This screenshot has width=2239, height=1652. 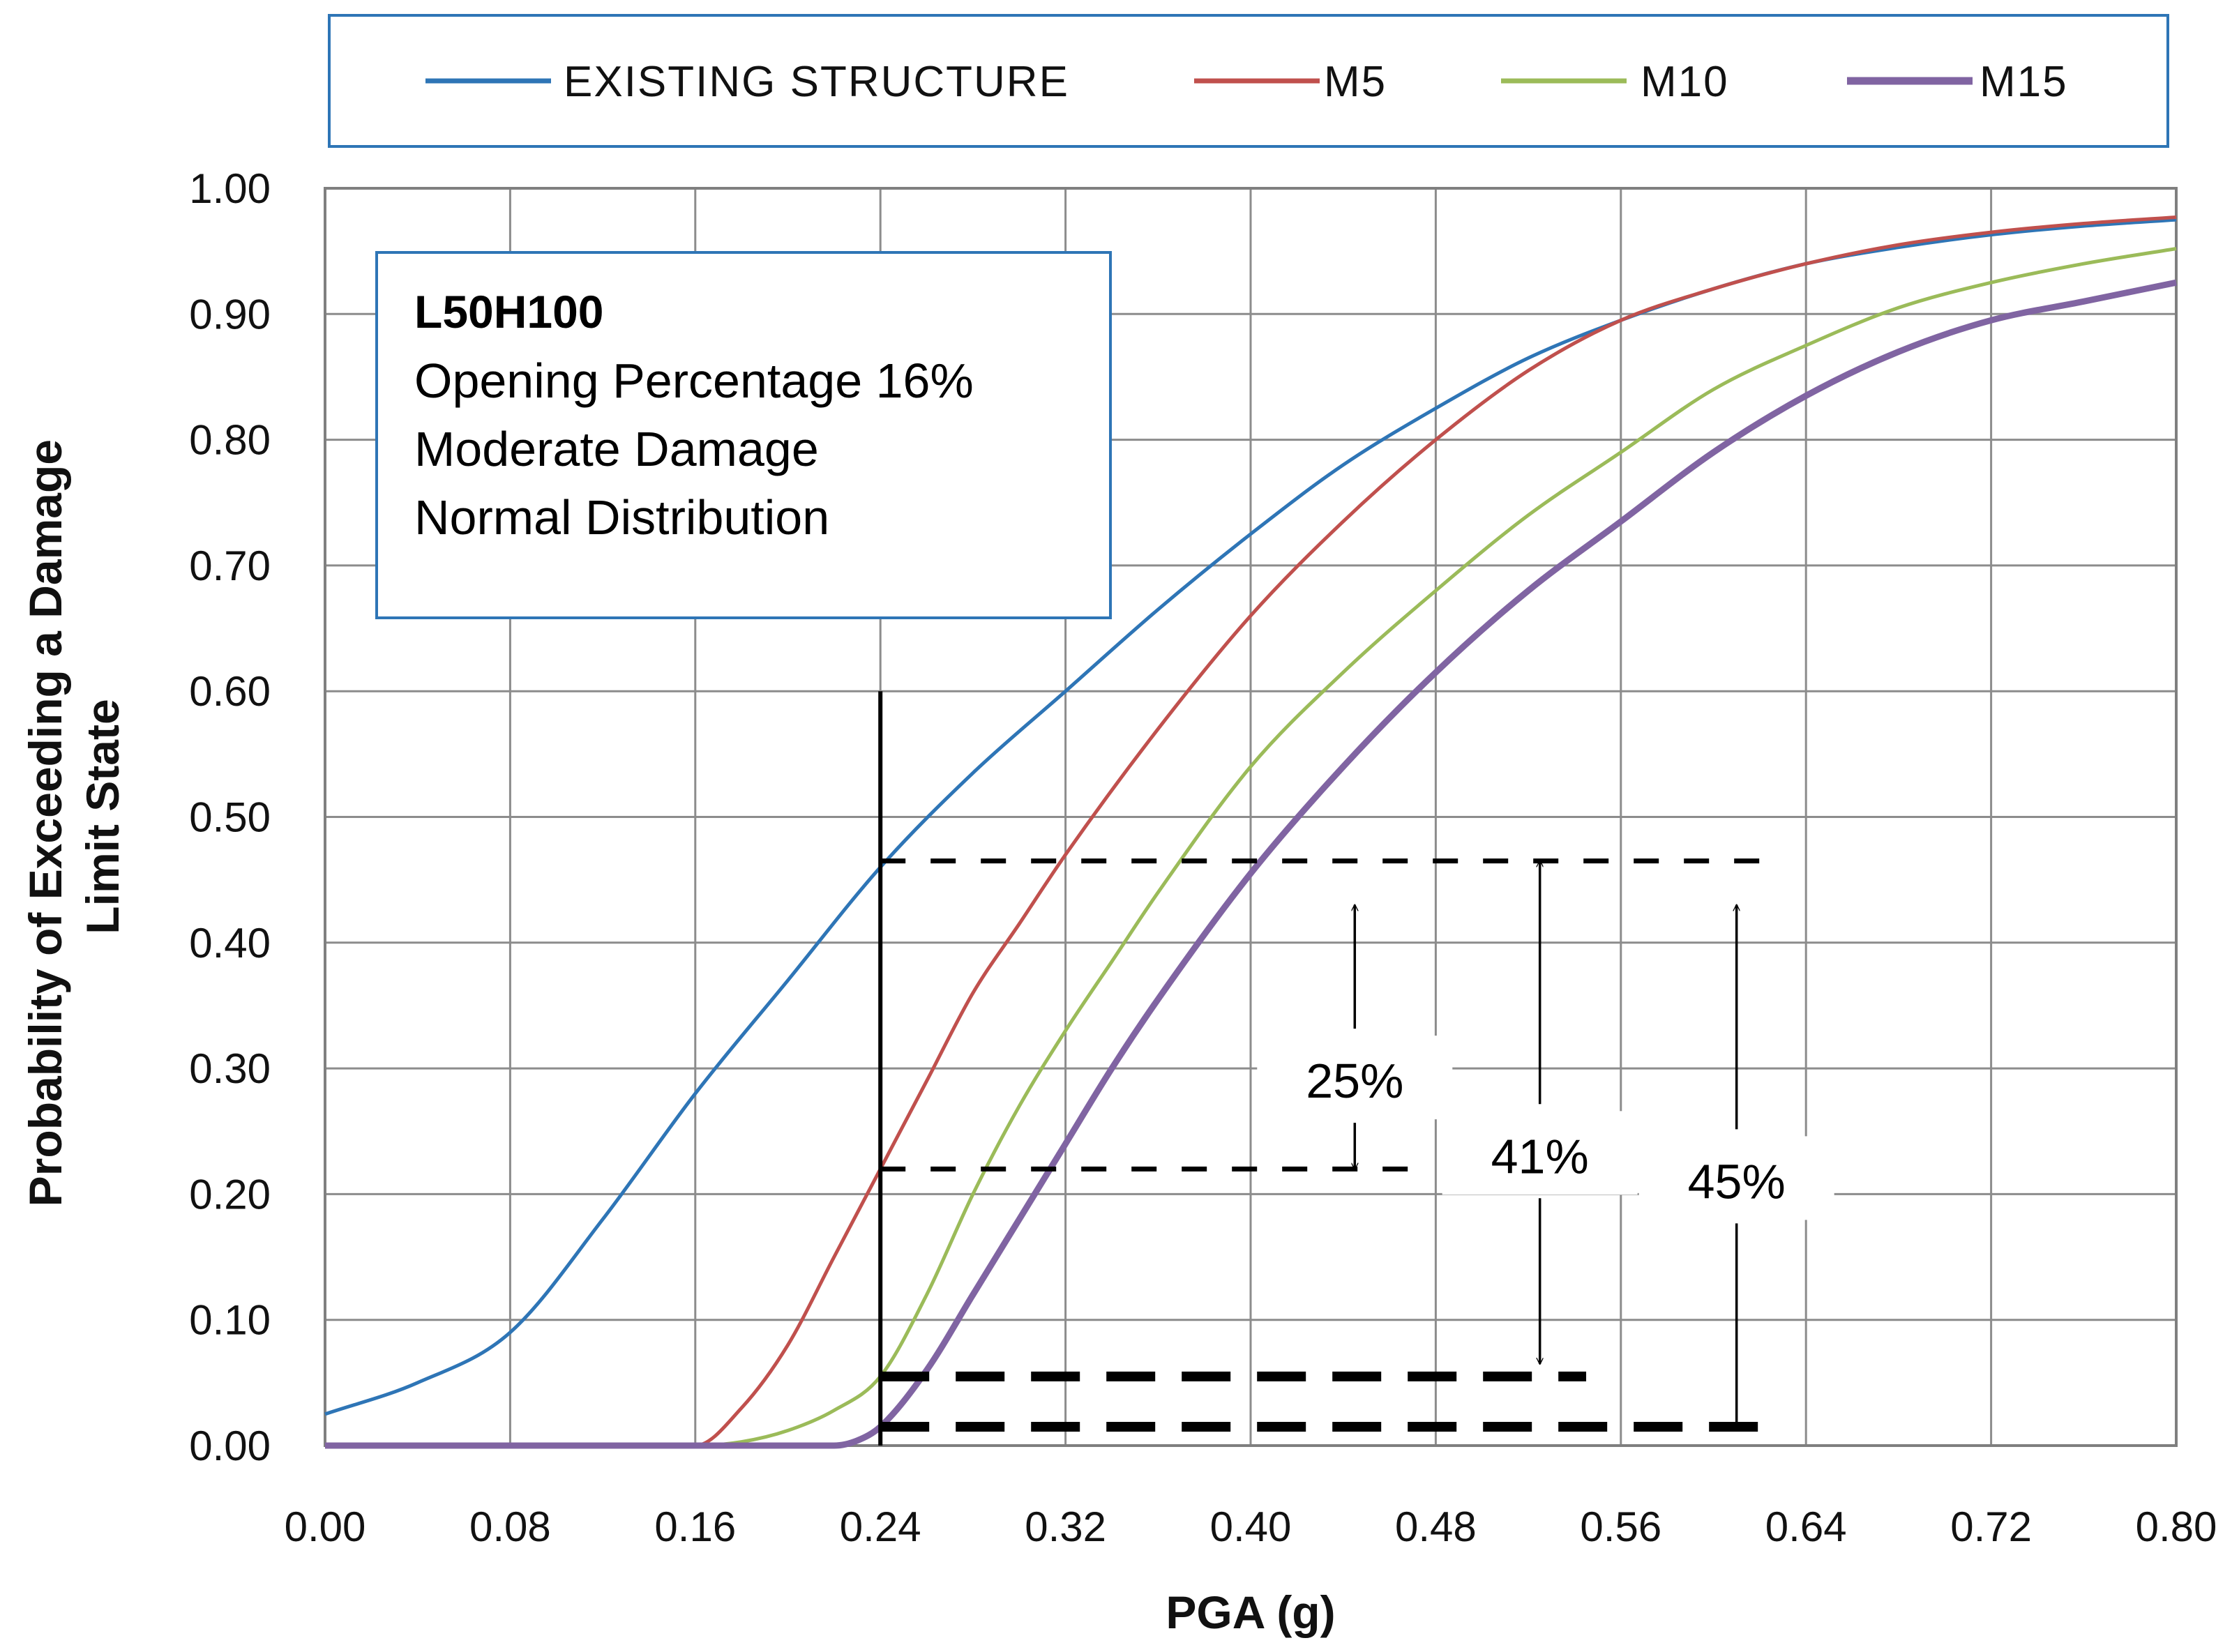 I want to click on x-tick-label: 0.00, so click(x=325, y=1526).